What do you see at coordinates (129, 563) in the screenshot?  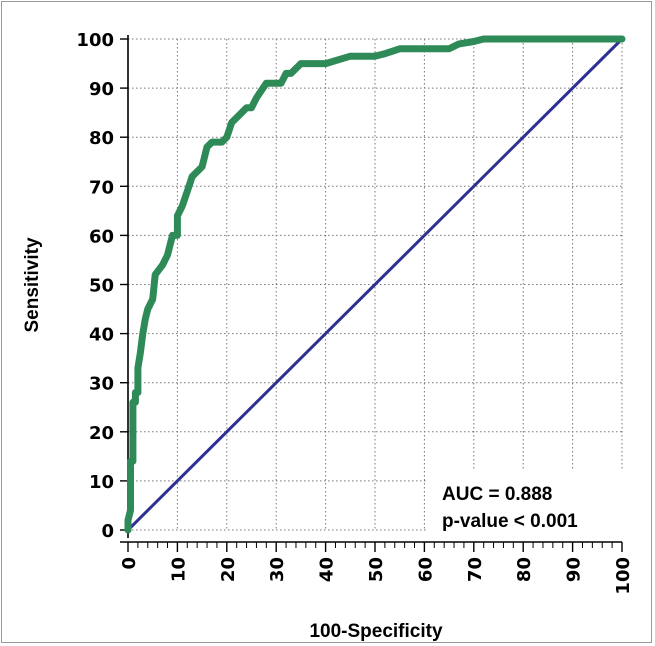 I see `x-tick-label: 0` at bounding box center [129, 563].